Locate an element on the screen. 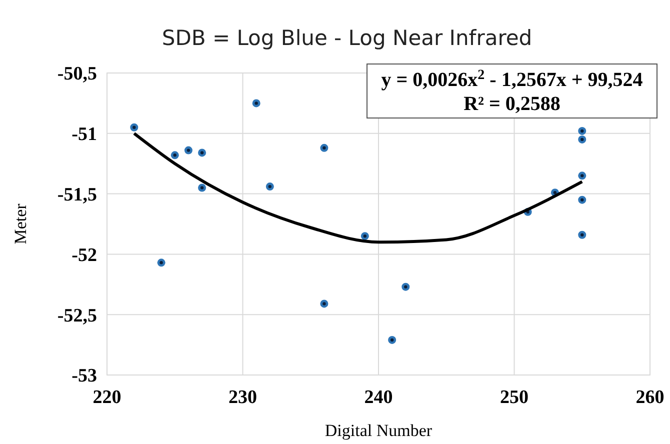 The width and height of the screenshot is (670, 444). x-tick-label: 230 is located at coordinates (242, 397).